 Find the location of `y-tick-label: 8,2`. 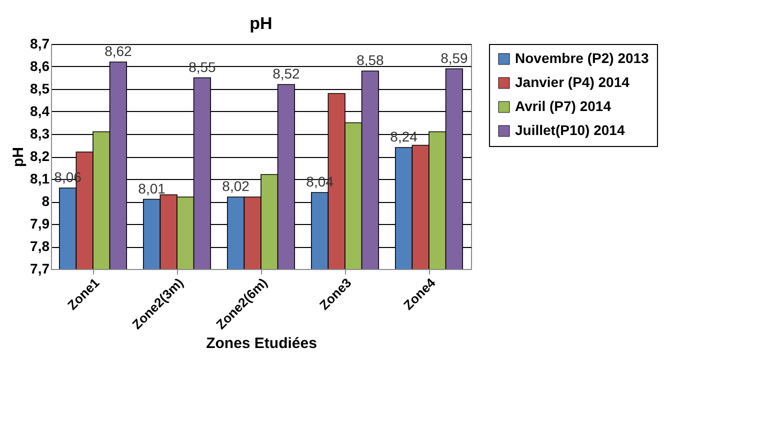

y-tick-label: 8,2 is located at coordinates (40, 156).